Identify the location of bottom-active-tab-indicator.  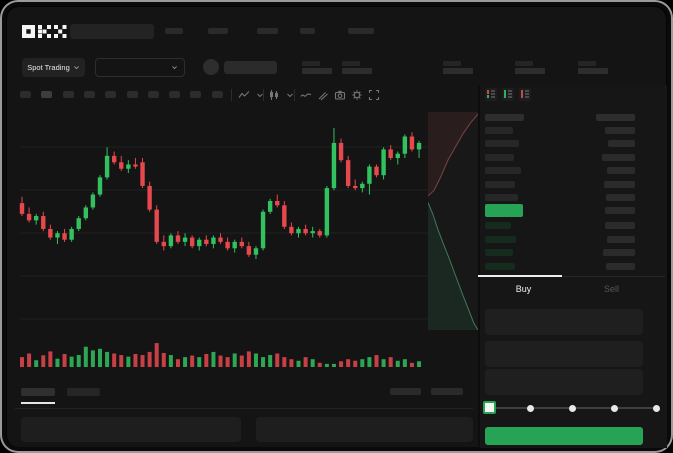
(38, 403).